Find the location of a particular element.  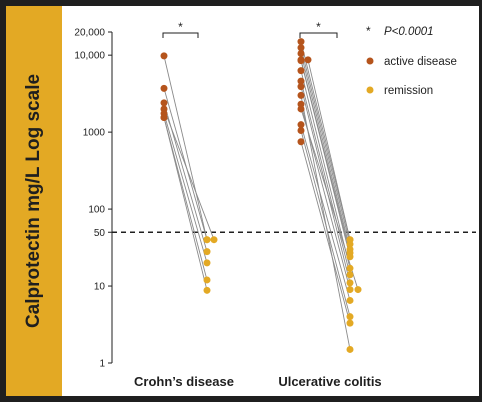

x-axis-categories: Crohn’s disease Ulcerative colitis is located at coordinates (258, 381).